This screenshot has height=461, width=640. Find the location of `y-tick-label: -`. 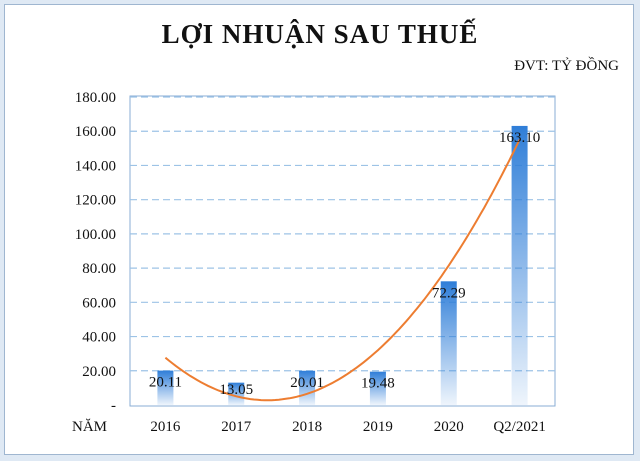

y-tick-label: - is located at coordinates (113, 406).